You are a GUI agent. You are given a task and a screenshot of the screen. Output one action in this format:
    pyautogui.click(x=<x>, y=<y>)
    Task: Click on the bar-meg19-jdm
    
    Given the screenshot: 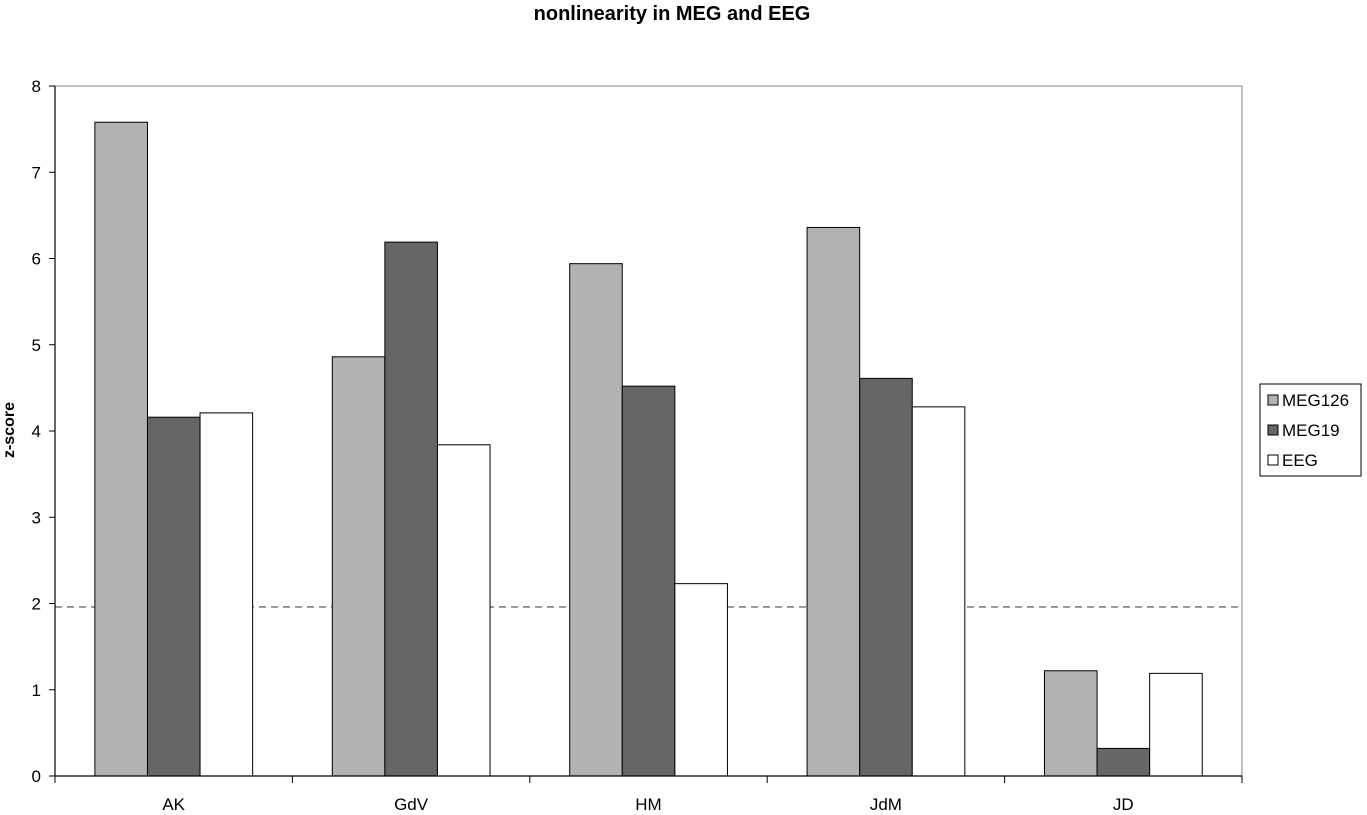 What is the action you would take?
    pyautogui.click(x=886, y=577)
    